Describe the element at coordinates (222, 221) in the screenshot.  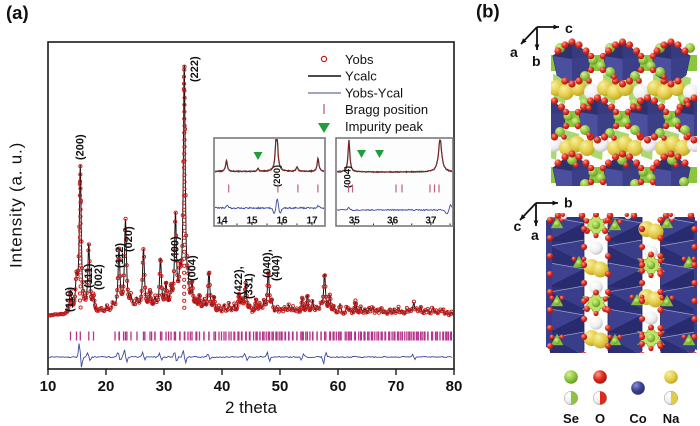
I see `svg-text: 14` at that location.